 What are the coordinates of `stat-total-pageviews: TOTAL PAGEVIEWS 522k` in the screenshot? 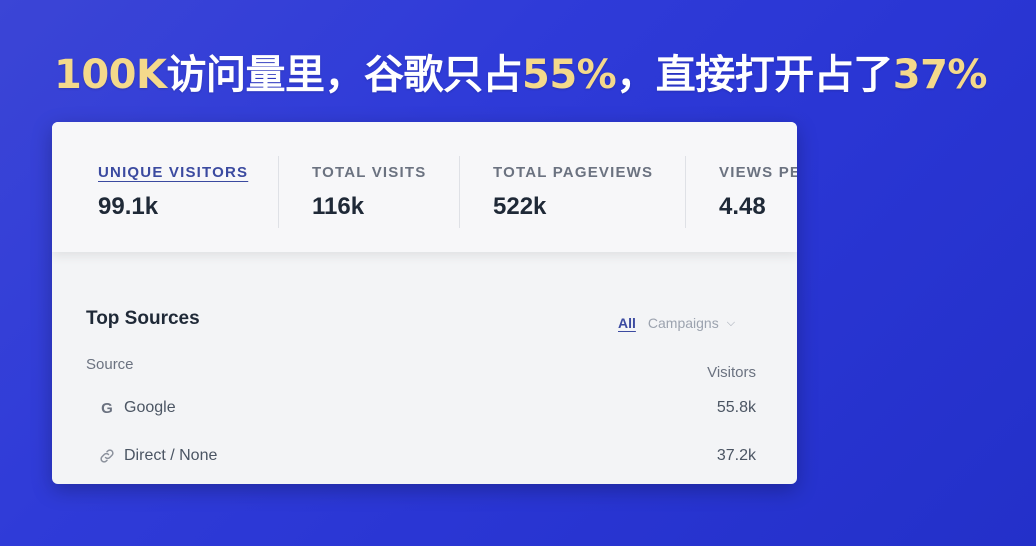 It's located at (573, 187).